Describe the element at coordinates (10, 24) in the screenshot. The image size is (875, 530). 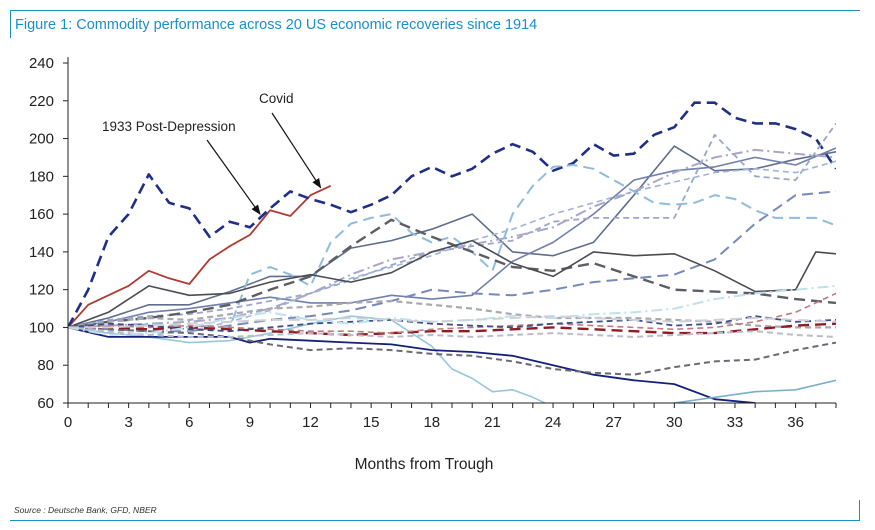
I see `figure-frame-left` at that location.